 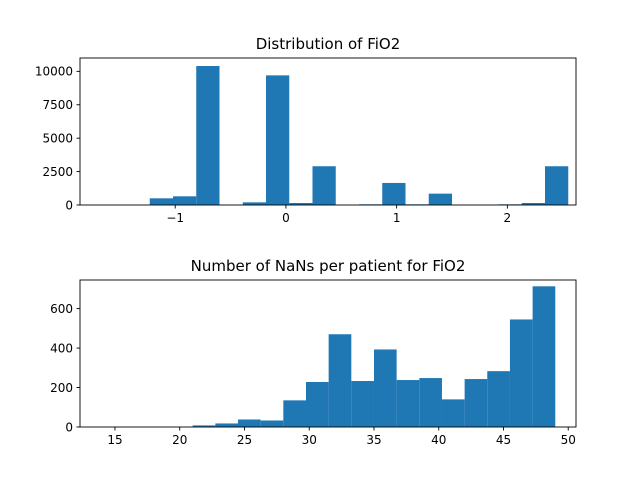 I want to click on x-axis-ticks: −1 0 1 2, so click(x=338, y=215).